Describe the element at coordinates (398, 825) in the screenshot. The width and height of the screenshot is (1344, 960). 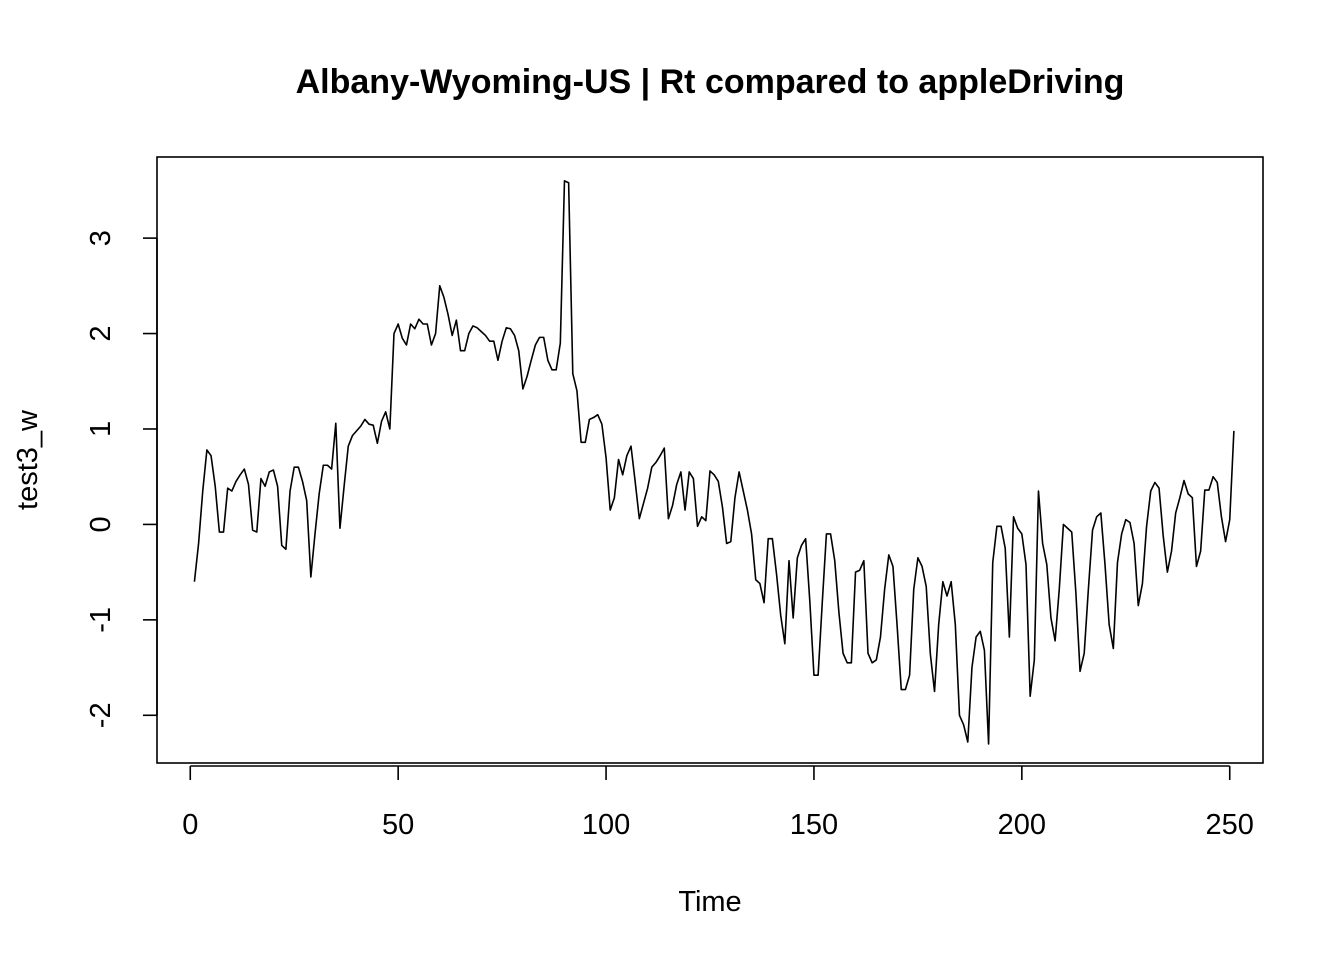
I see `x-tick-label: 50` at that location.